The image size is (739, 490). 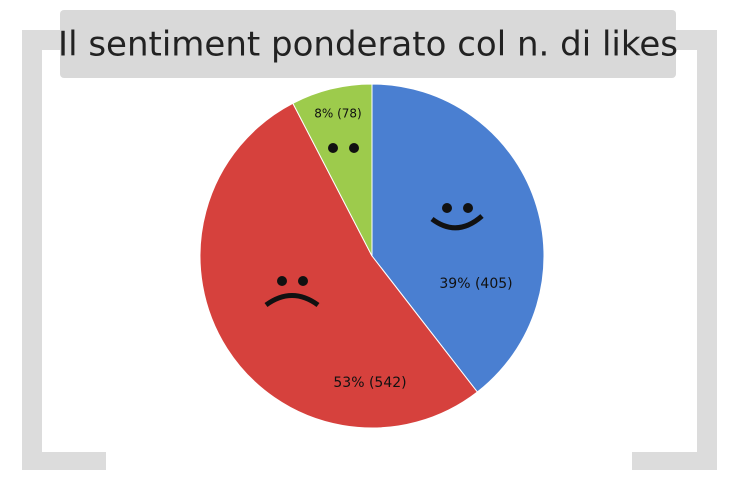 What do you see at coordinates (32, 250) in the screenshot?
I see `frame-left` at bounding box center [32, 250].